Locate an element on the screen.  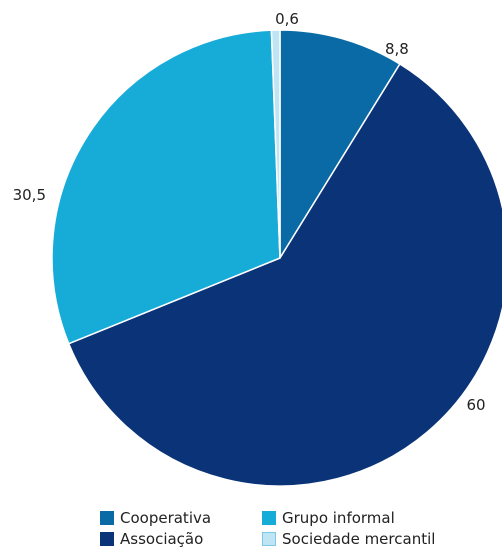
pie-label-grupo-informal: 30,5 is located at coordinates (29, 195).